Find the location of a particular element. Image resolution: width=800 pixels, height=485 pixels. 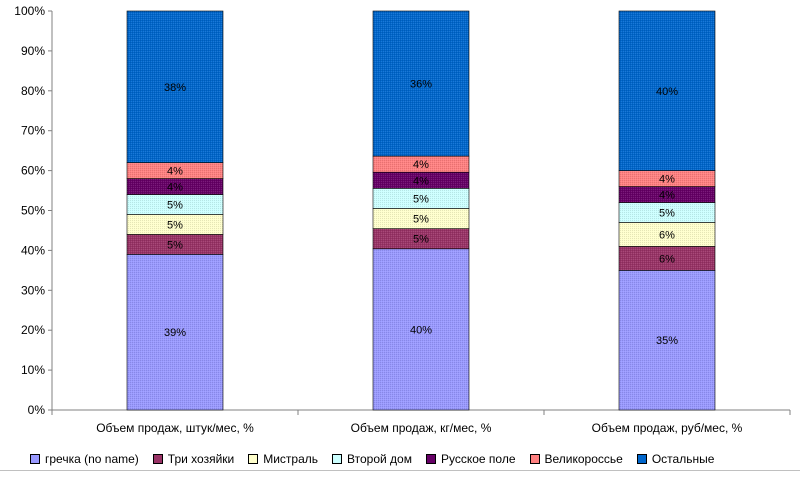

legend-item: Мистраль is located at coordinates (283, 459).